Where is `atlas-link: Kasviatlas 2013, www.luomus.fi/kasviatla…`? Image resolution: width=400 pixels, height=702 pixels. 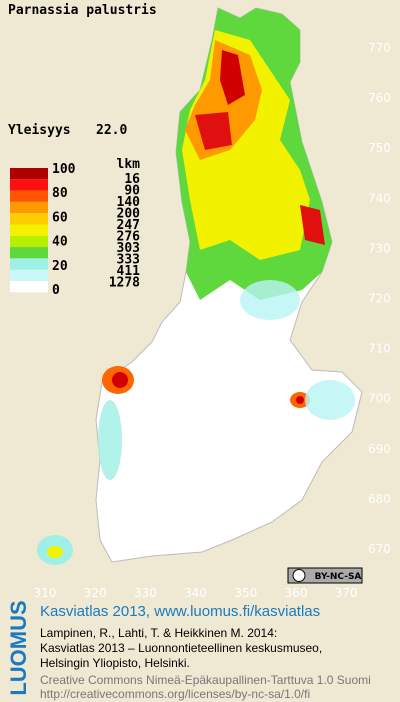
atlas-link: Kasviatlas 2013, www.luomus.fi/kasviatla… is located at coordinates (180, 611).